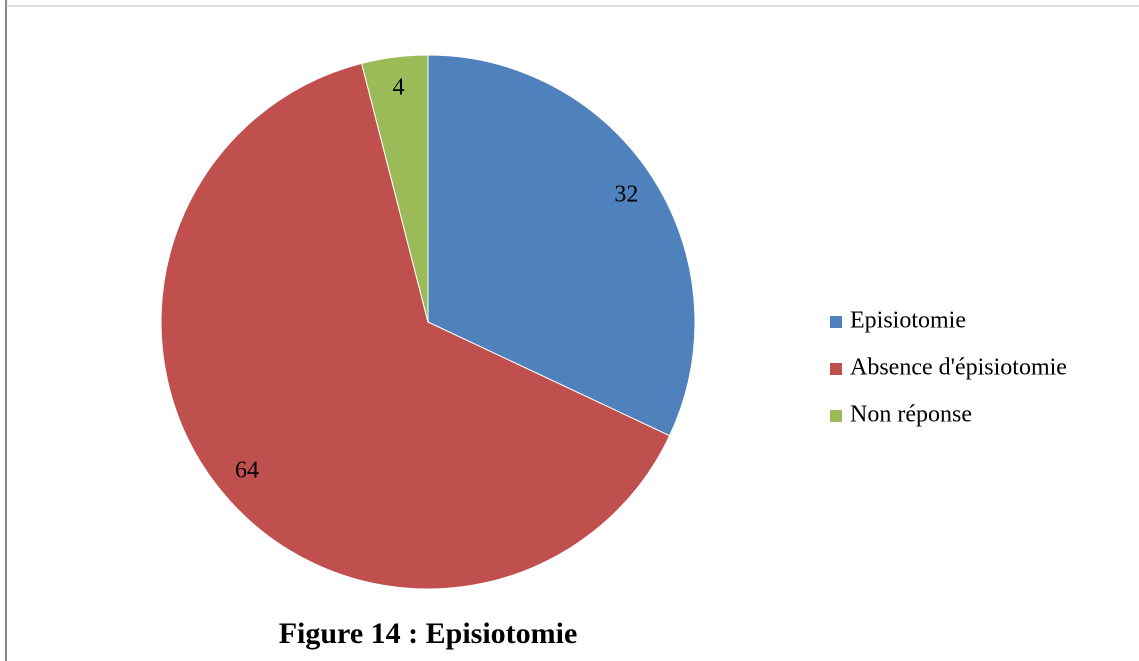  Describe the element at coordinates (399, 87) in the screenshot. I see `data-label: 4` at that location.